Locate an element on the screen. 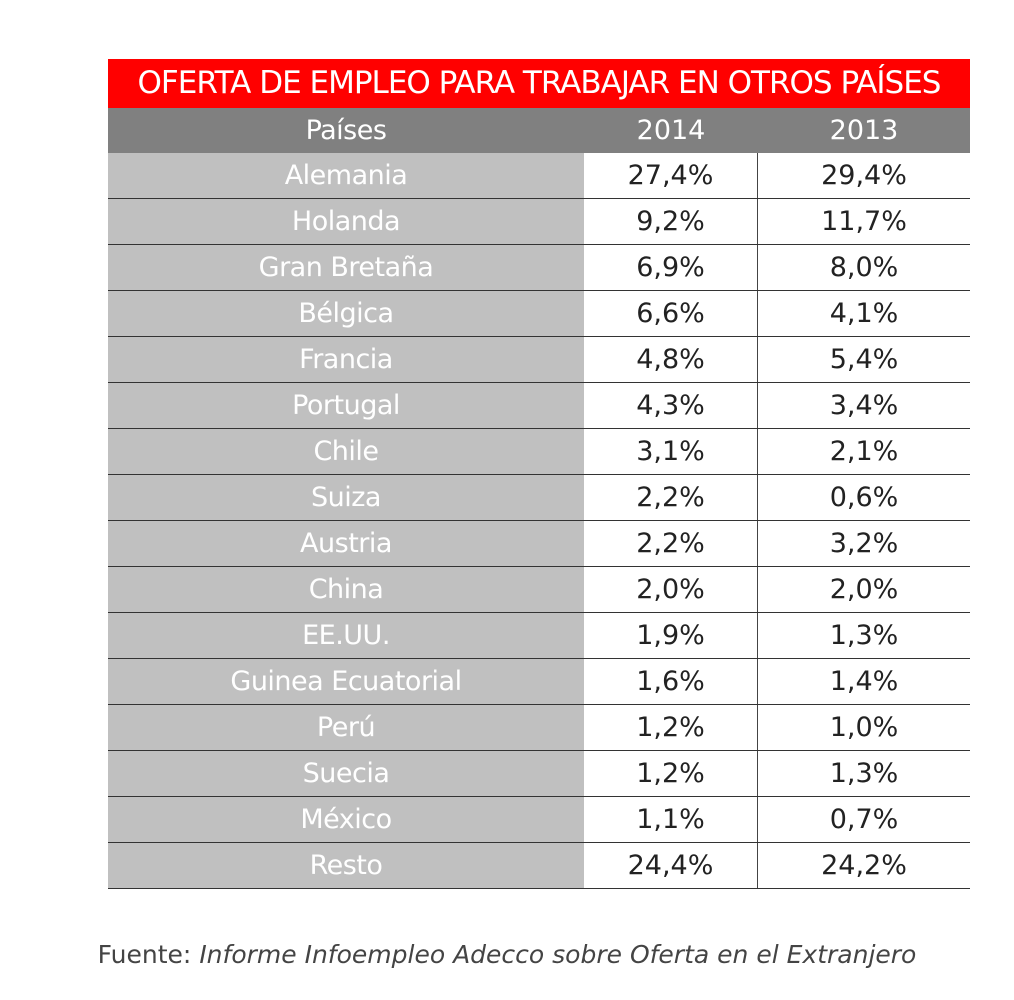 This screenshot has height=1000, width=1014. value-2014-cell: 4,8% is located at coordinates (671, 359).